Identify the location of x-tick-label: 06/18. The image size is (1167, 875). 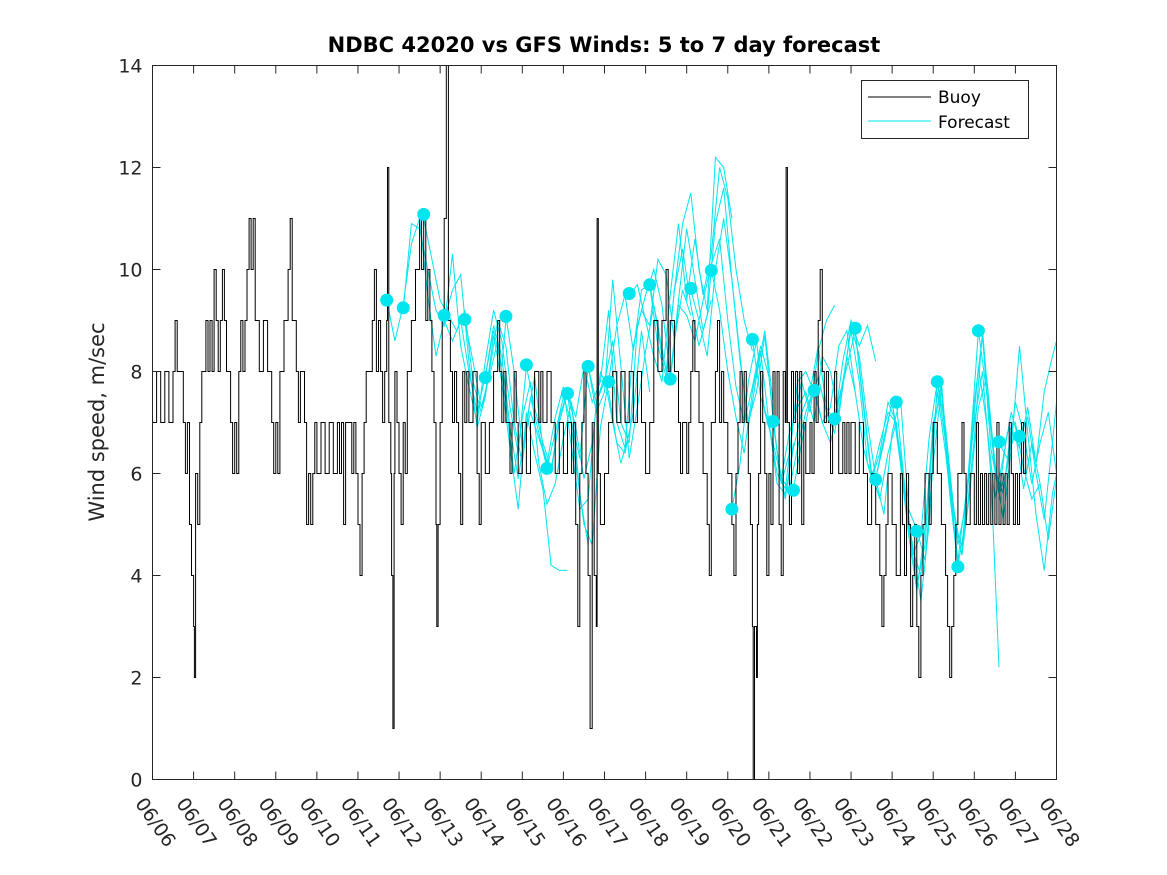
(647, 822).